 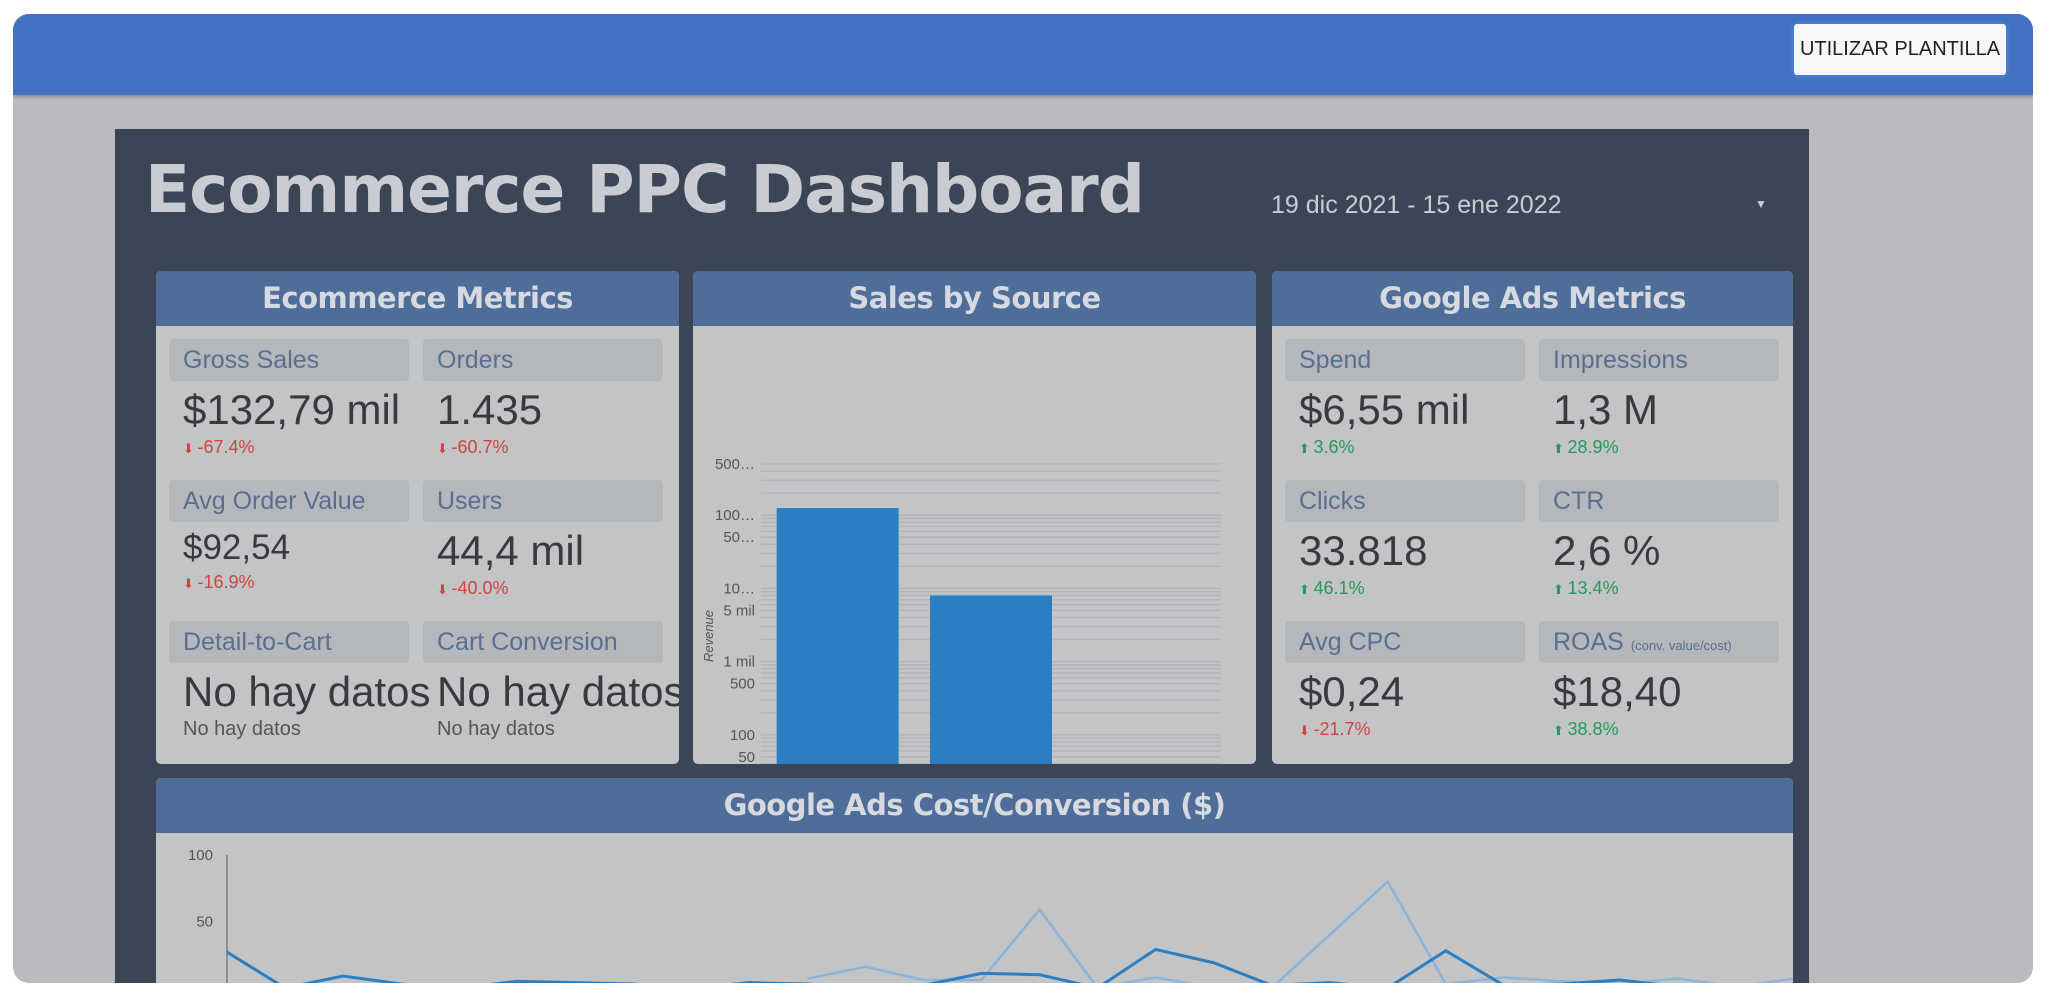 What do you see at coordinates (1588, 642) in the screenshot?
I see `metric-label-text: ROAS` at bounding box center [1588, 642].